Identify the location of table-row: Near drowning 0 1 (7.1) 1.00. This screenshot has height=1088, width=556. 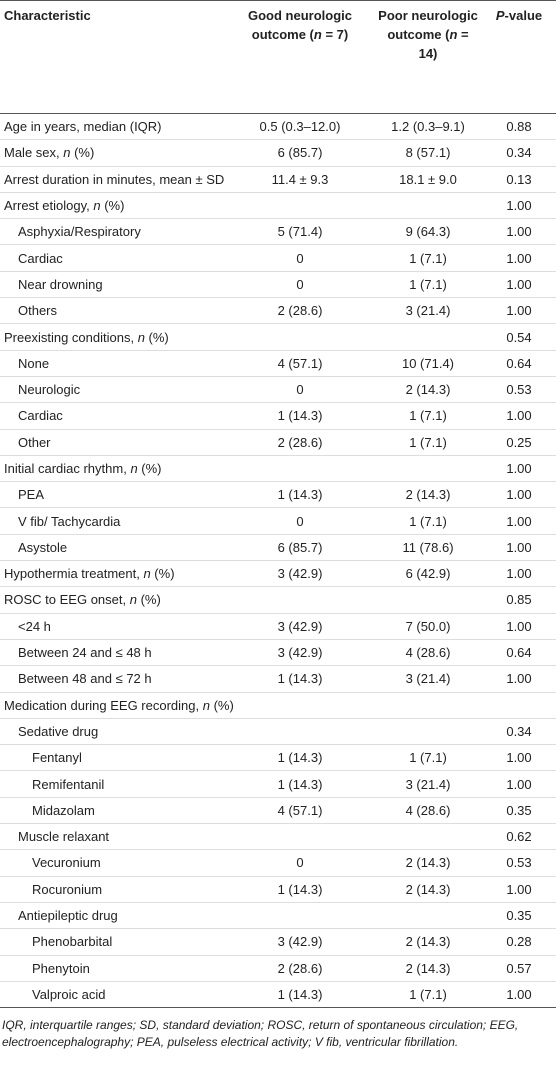
(278, 285).